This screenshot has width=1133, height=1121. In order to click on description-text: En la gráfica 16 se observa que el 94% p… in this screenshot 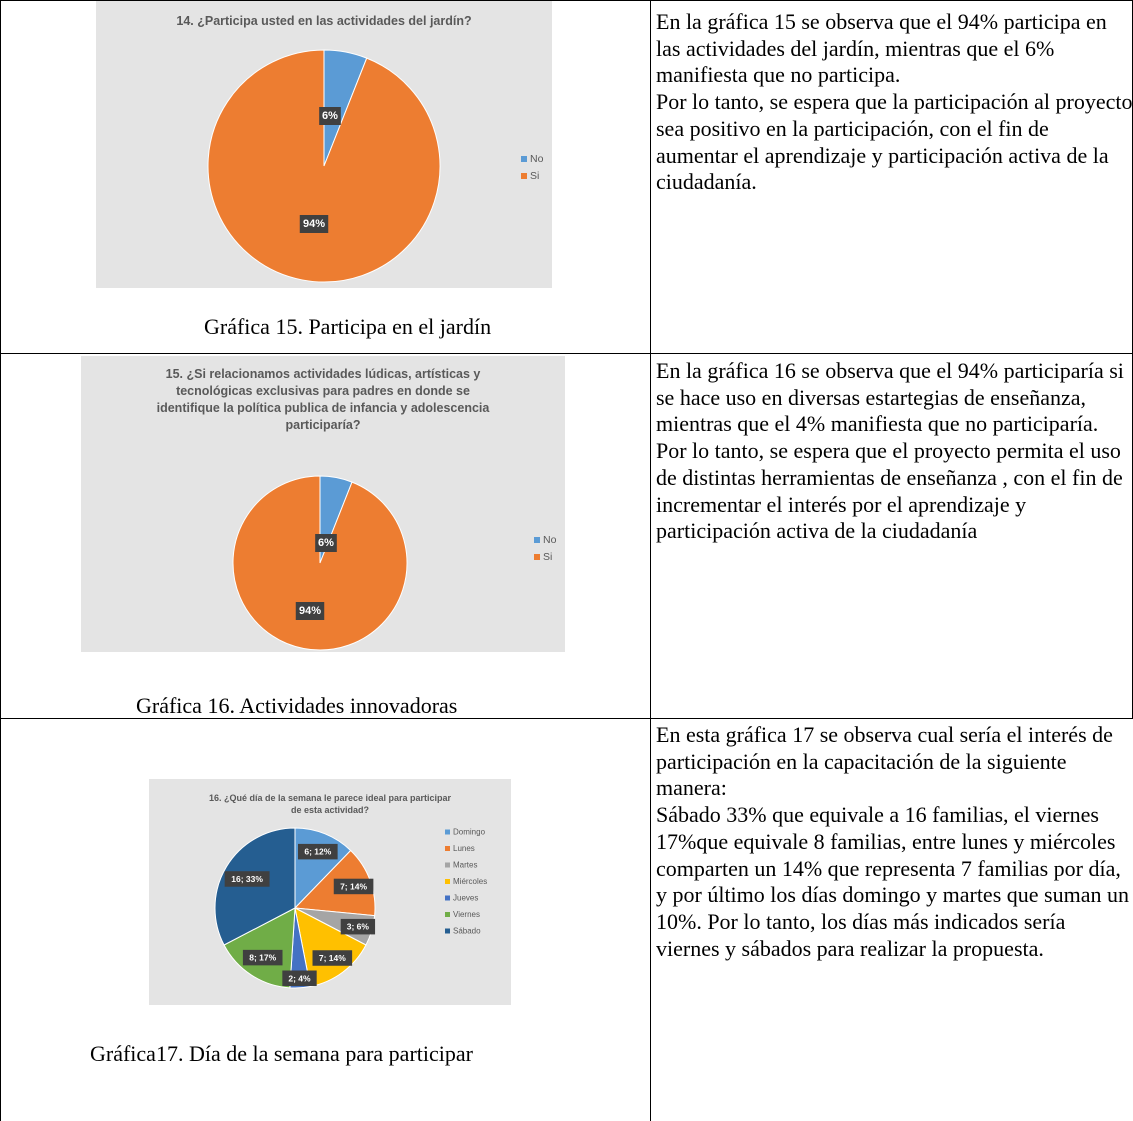, I will do `click(894, 451)`.